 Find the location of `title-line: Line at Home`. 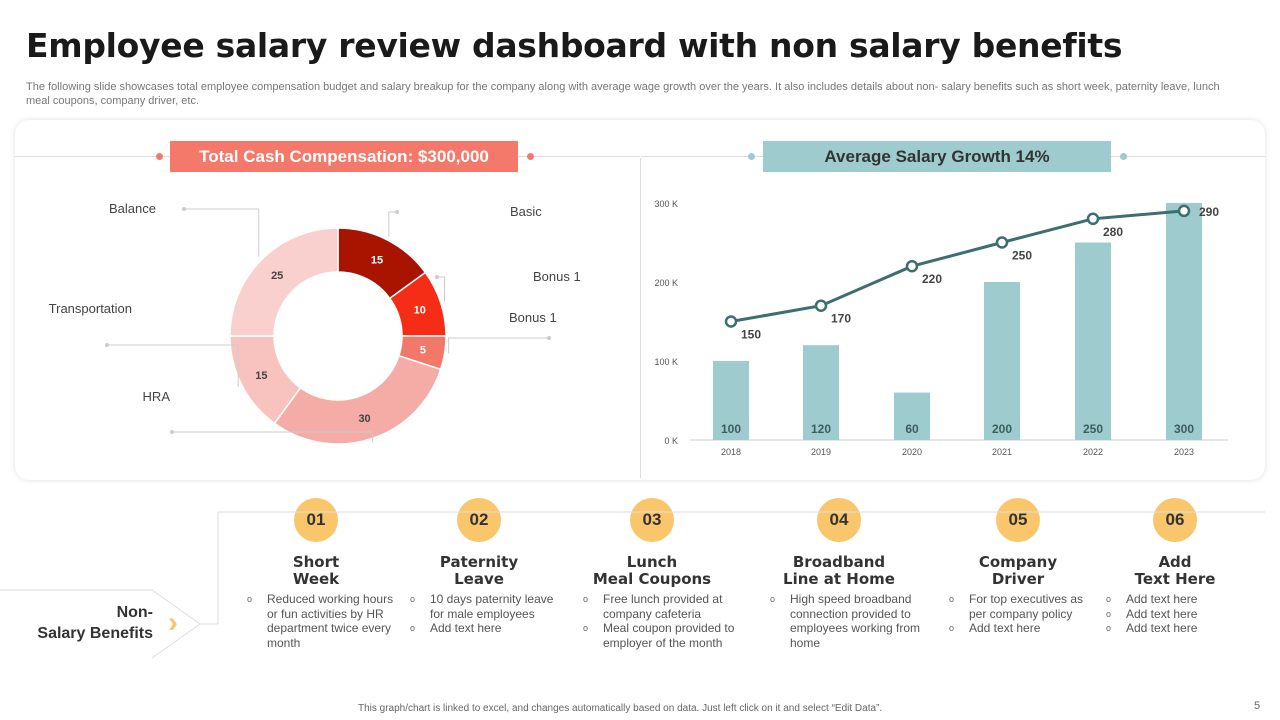

title-line: Line at Home is located at coordinates (839, 579).